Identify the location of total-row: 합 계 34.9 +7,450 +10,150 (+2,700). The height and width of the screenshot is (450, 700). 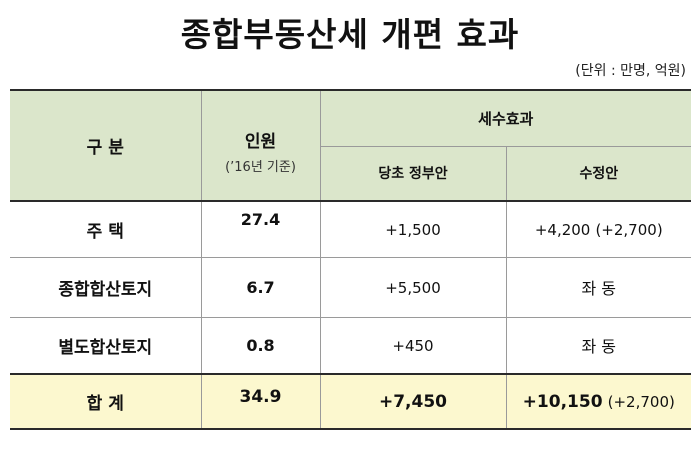
(351, 401).